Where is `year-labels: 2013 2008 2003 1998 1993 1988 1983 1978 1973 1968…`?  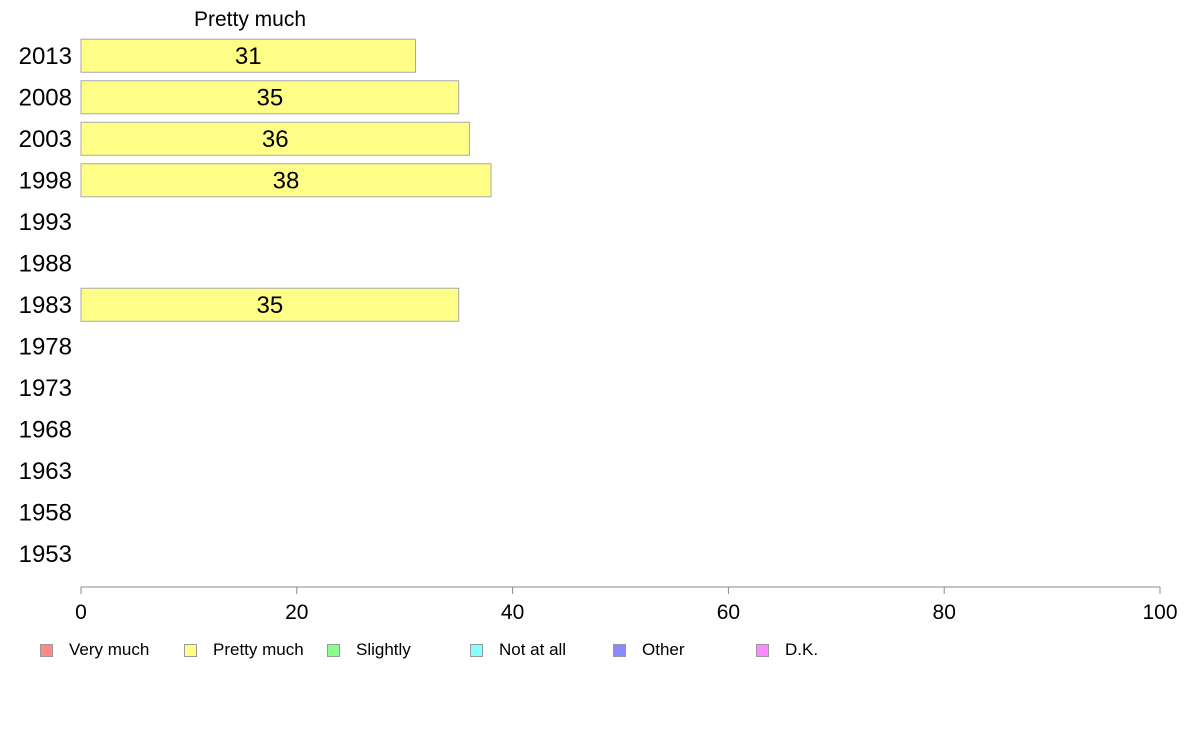 year-labels: 2013 2008 2003 1998 1993 1988 1983 1978 1973 1968… is located at coordinates (45, 305).